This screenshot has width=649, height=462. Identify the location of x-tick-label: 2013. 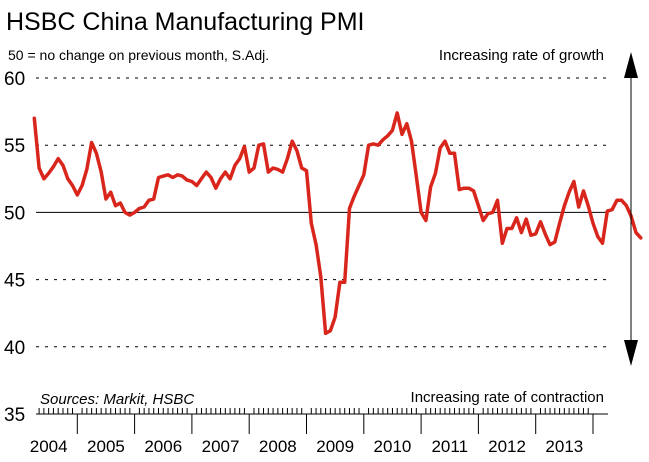
(564, 446).